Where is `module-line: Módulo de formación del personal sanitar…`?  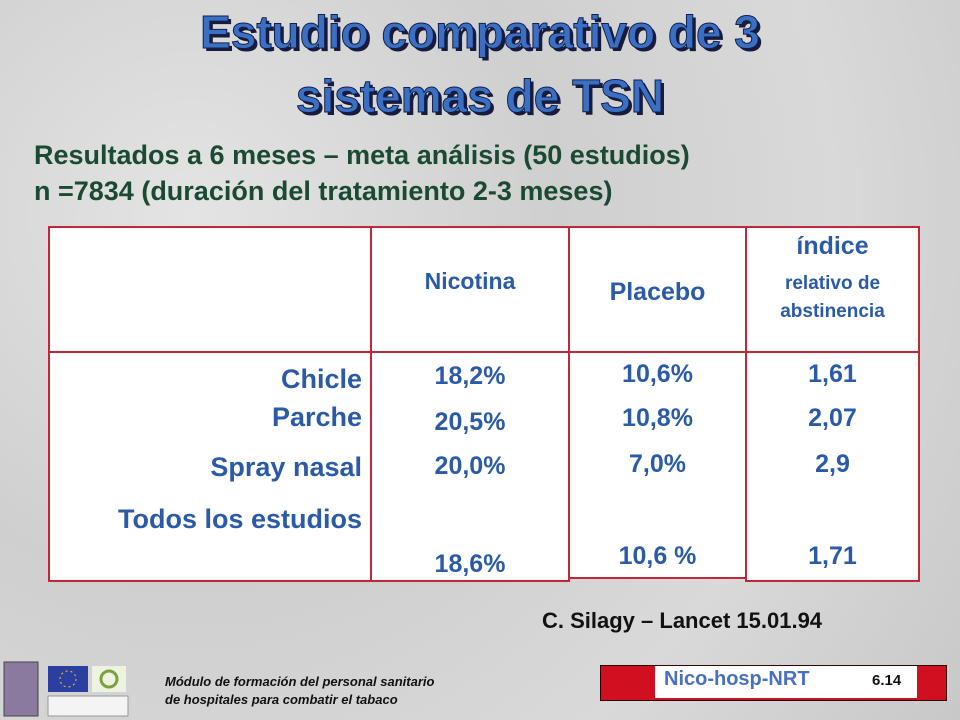
module-line: Módulo de formación del personal sanitar… is located at coordinates (300, 681).